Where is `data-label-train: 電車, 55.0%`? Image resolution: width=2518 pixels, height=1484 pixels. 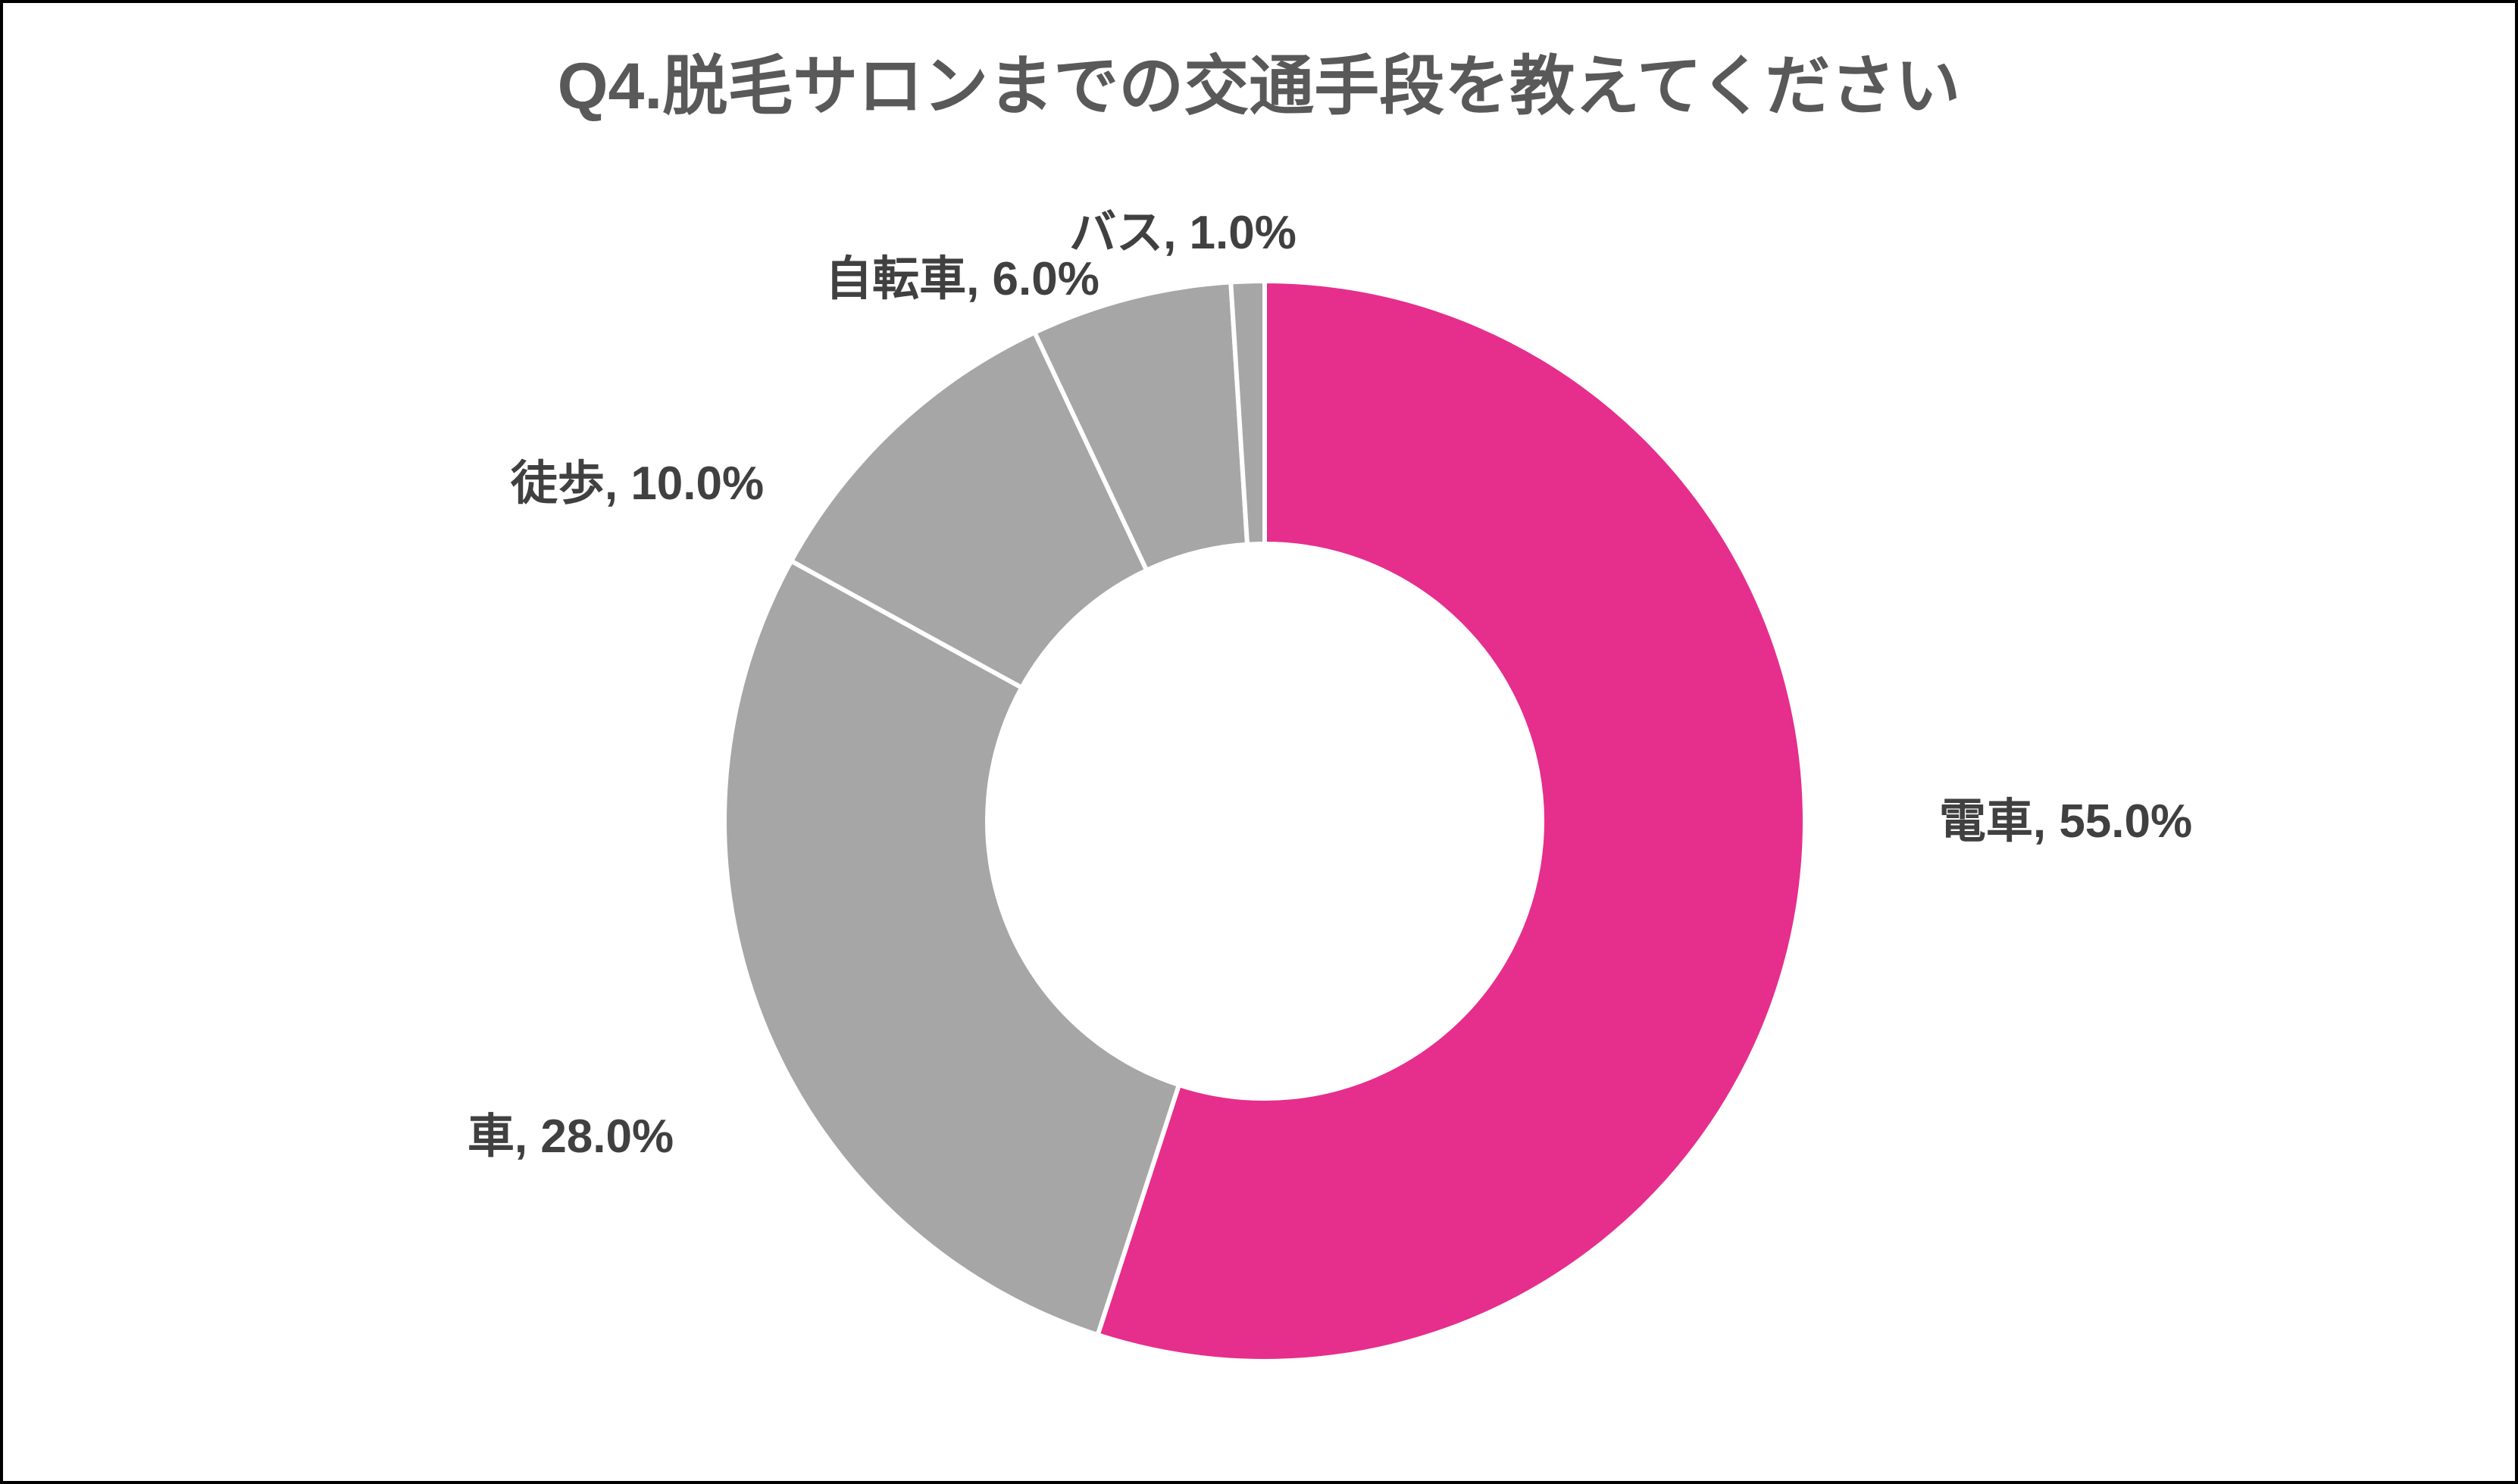 data-label-train: 電車, 55.0% is located at coordinates (2065, 821).